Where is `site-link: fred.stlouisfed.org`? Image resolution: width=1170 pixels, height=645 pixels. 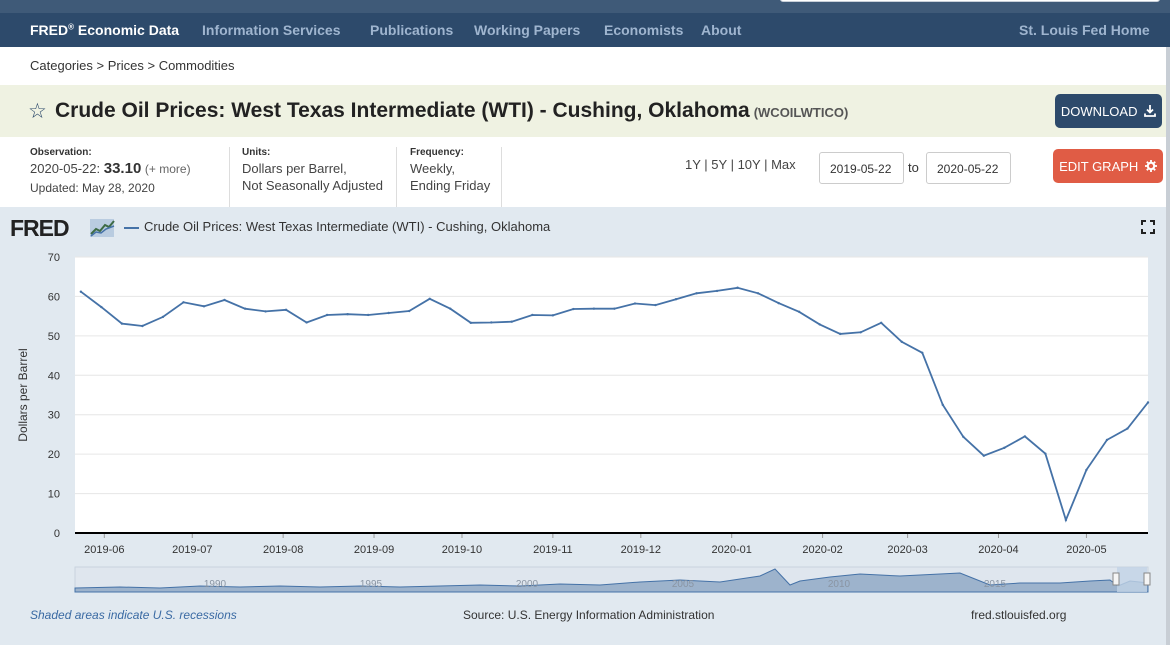 site-link: fred.stlouisfed.org is located at coordinates (1019, 615).